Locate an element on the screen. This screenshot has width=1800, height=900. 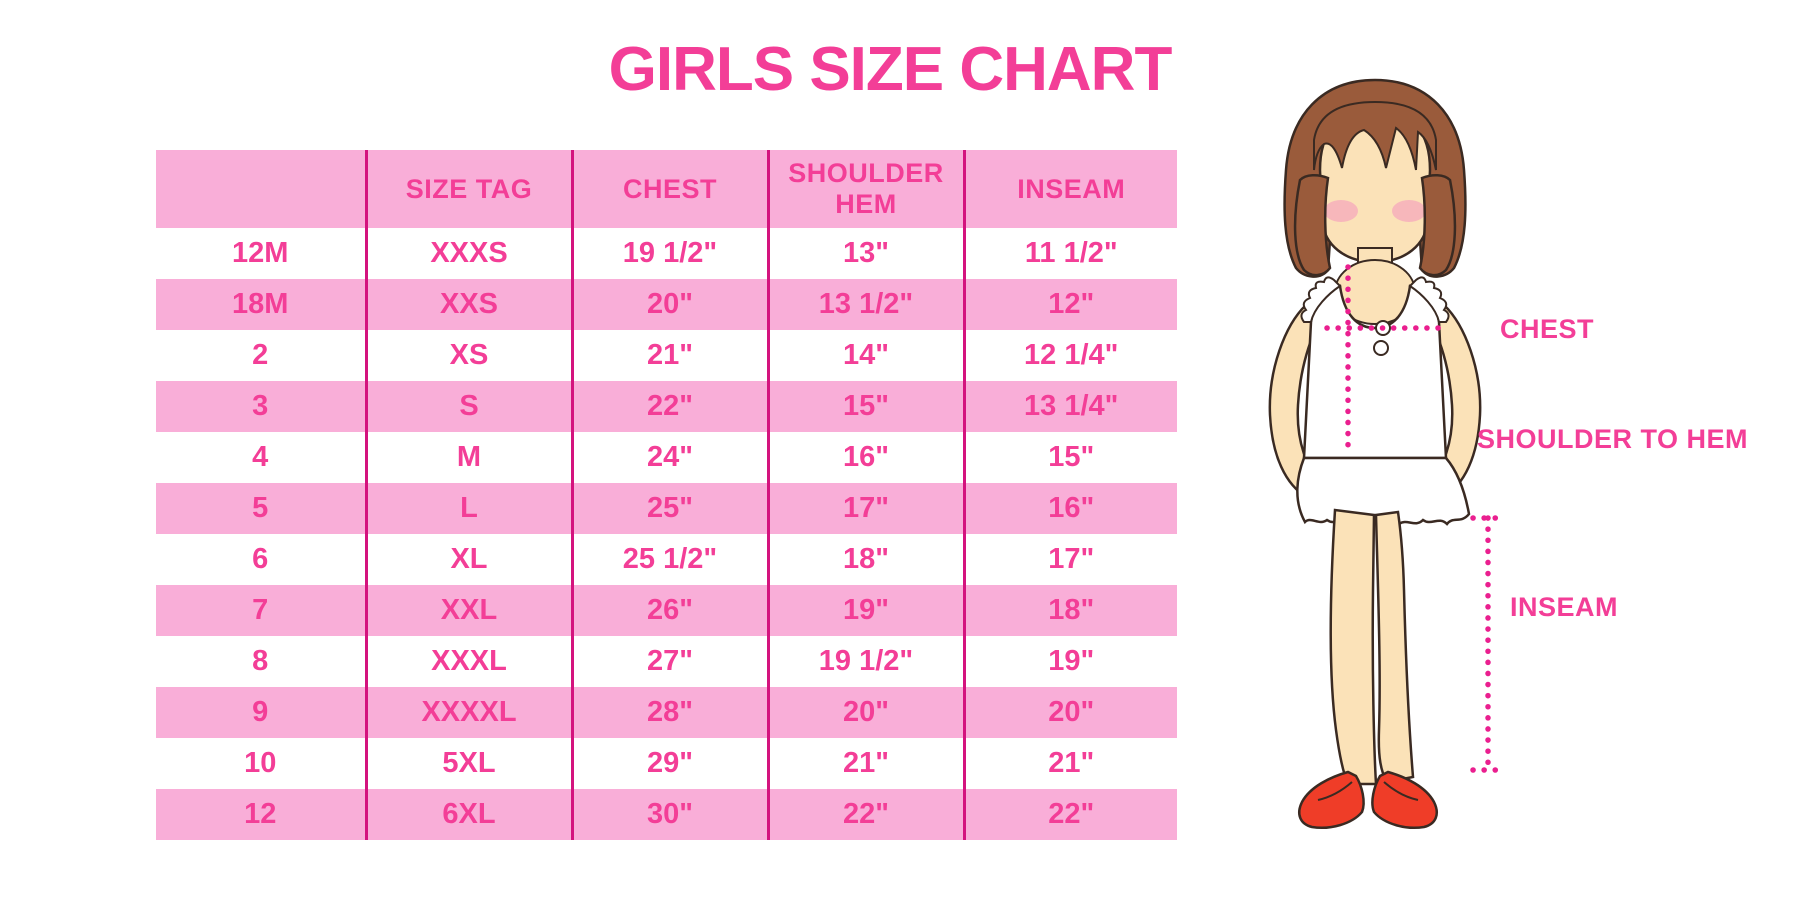
bangs is located at coordinates (1375, 135).